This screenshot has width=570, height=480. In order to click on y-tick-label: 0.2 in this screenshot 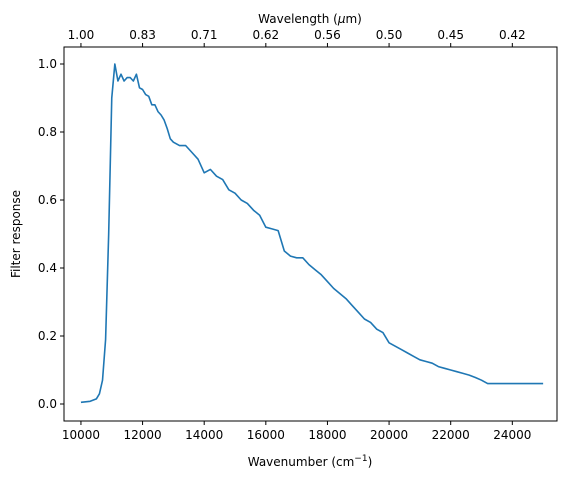, I will do `click(47, 336)`.